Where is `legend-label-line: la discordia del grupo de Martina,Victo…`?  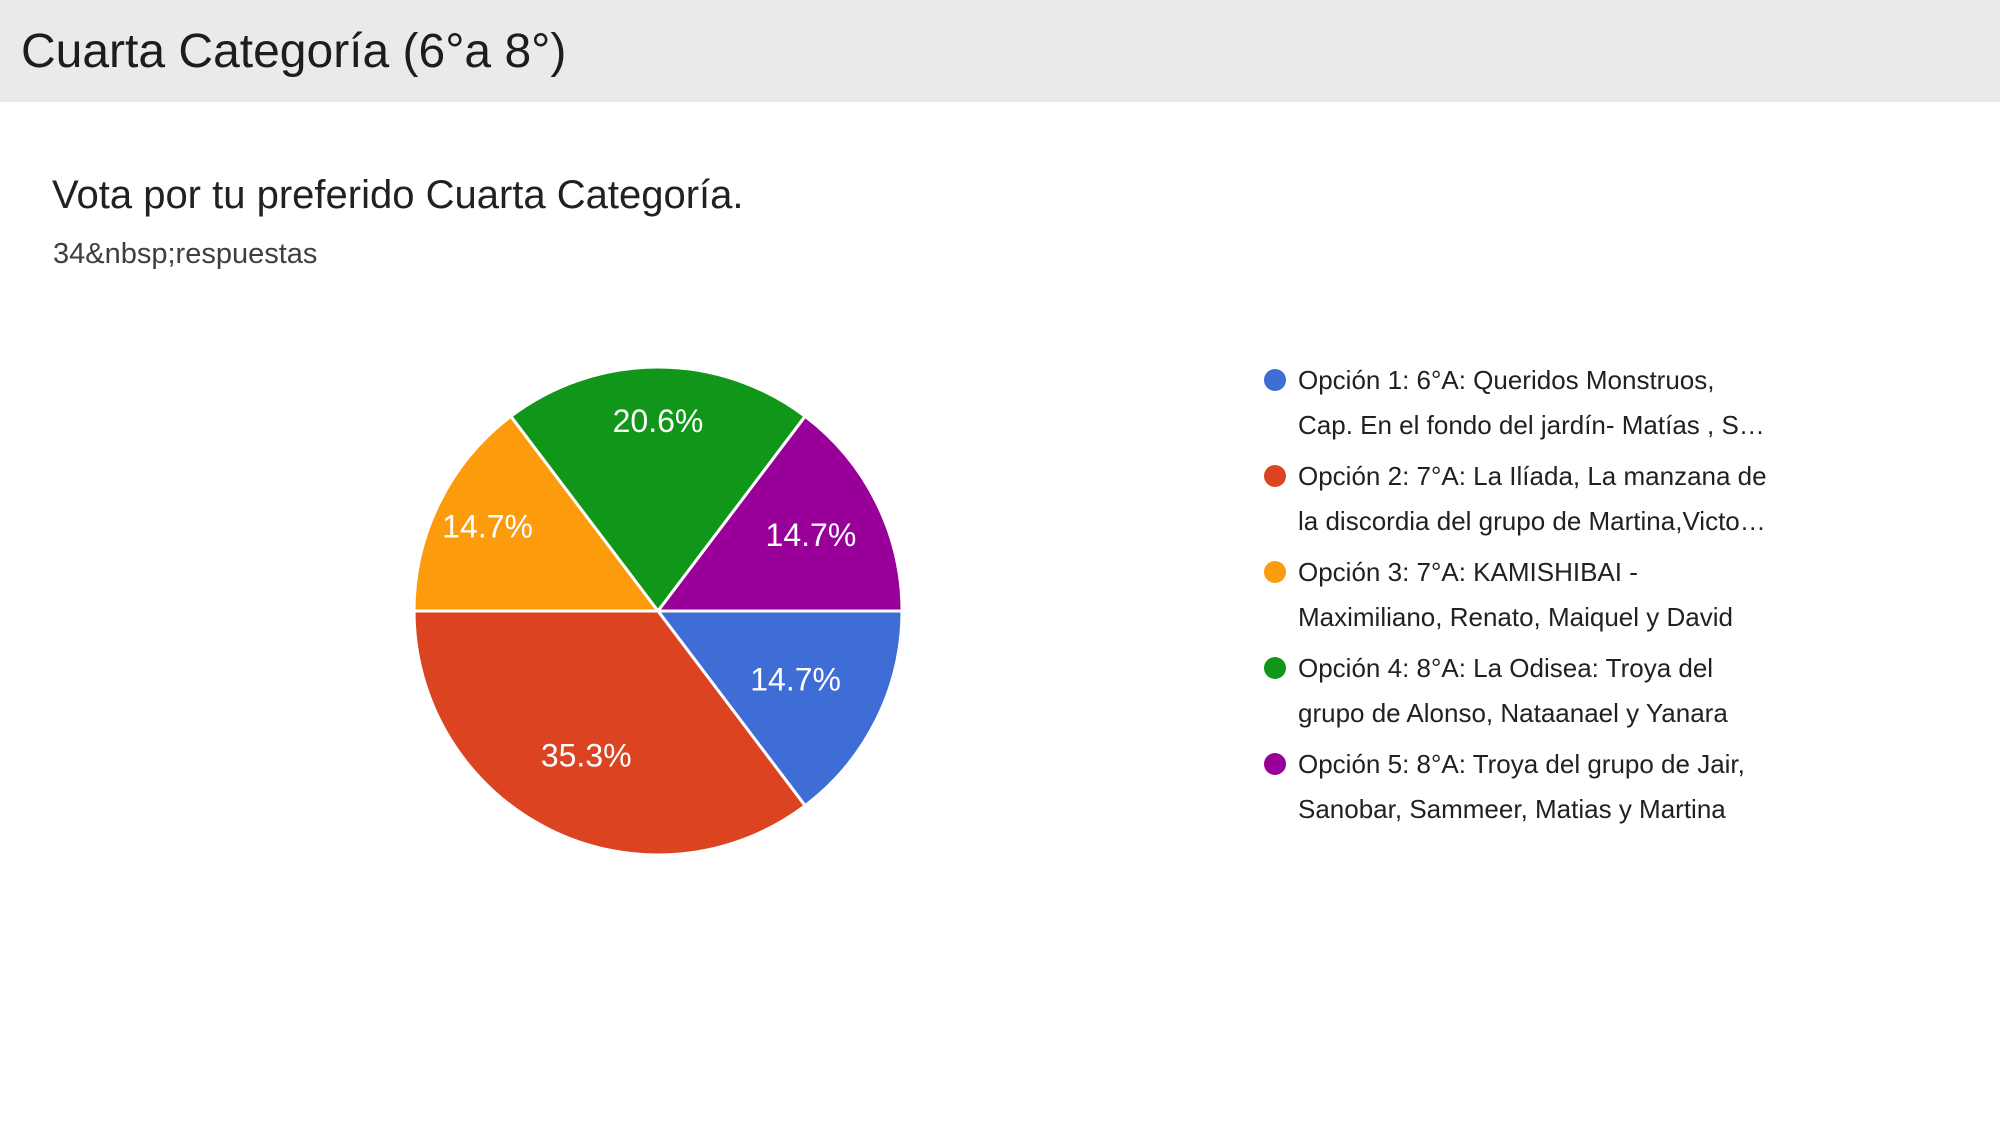
legend-label-line: la discordia del grupo de Martina,Victo… is located at coordinates (1532, 521).